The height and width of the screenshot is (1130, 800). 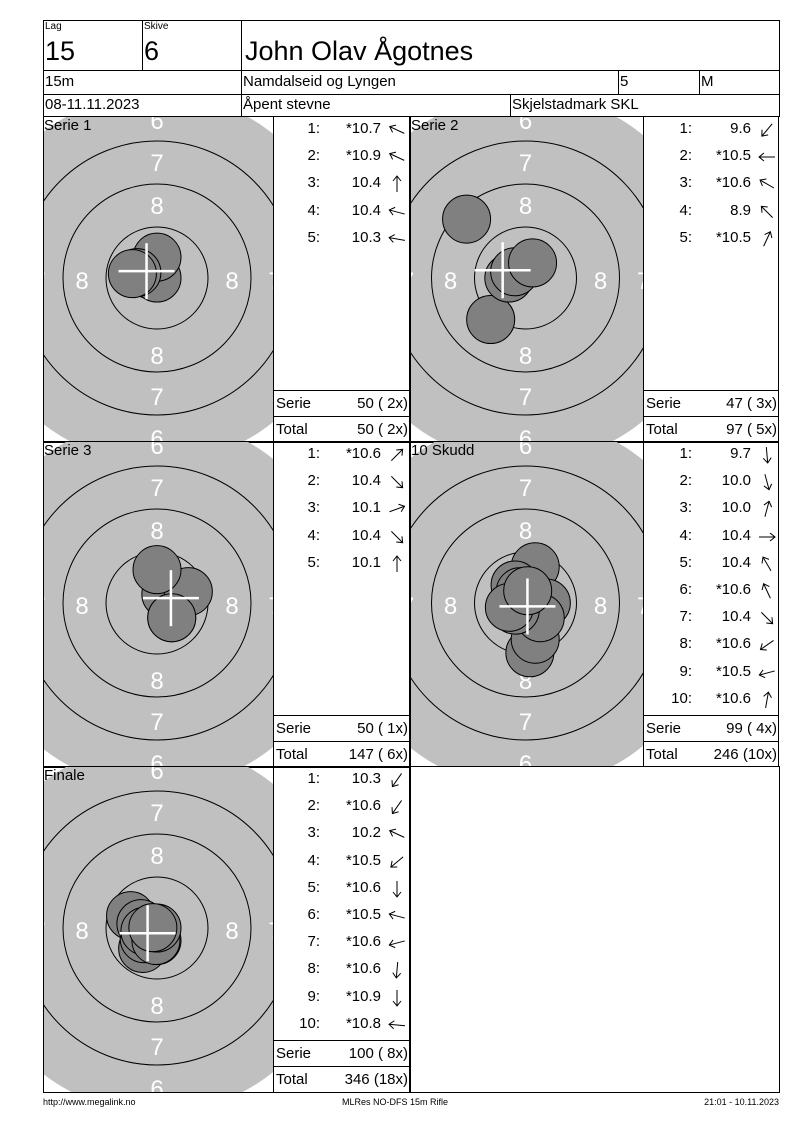 I want to click on shot-number: 6:, so click(x=313, y=914).